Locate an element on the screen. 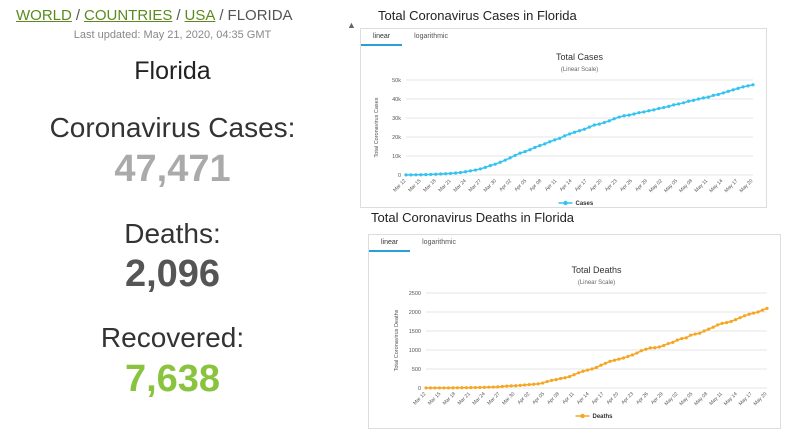 Image resolution: width=800 pixels, height=445 pixels. y-tick-label: 2500 is located at coordinates (415, 294).